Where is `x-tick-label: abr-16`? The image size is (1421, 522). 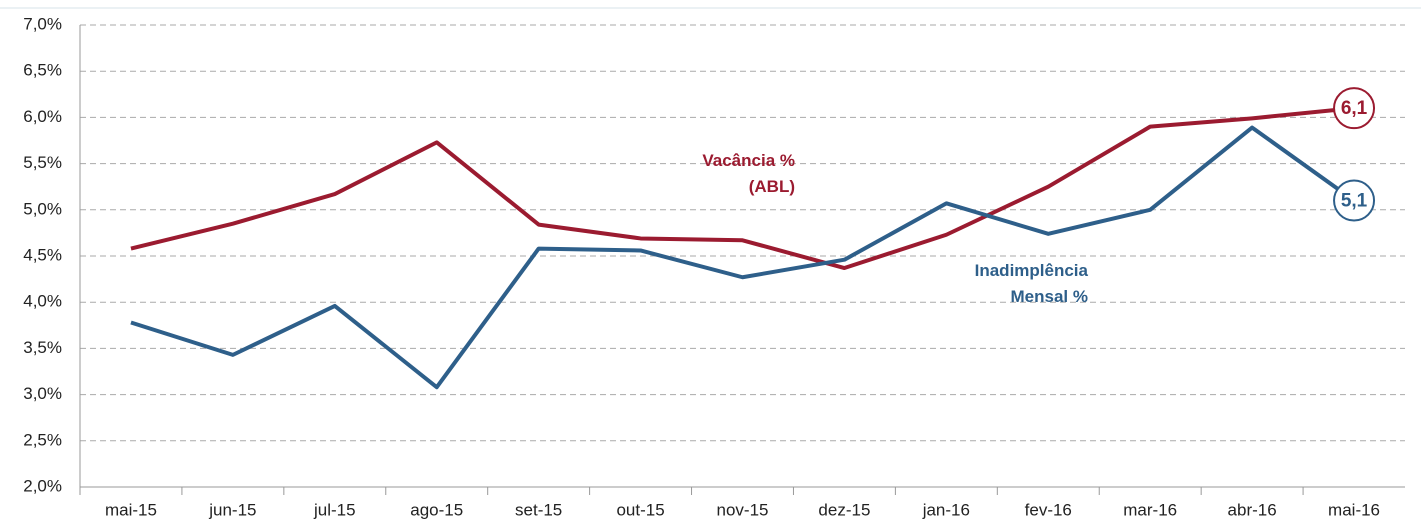
x-tick-label: abr-16 is located at coordinates (1252, 509).